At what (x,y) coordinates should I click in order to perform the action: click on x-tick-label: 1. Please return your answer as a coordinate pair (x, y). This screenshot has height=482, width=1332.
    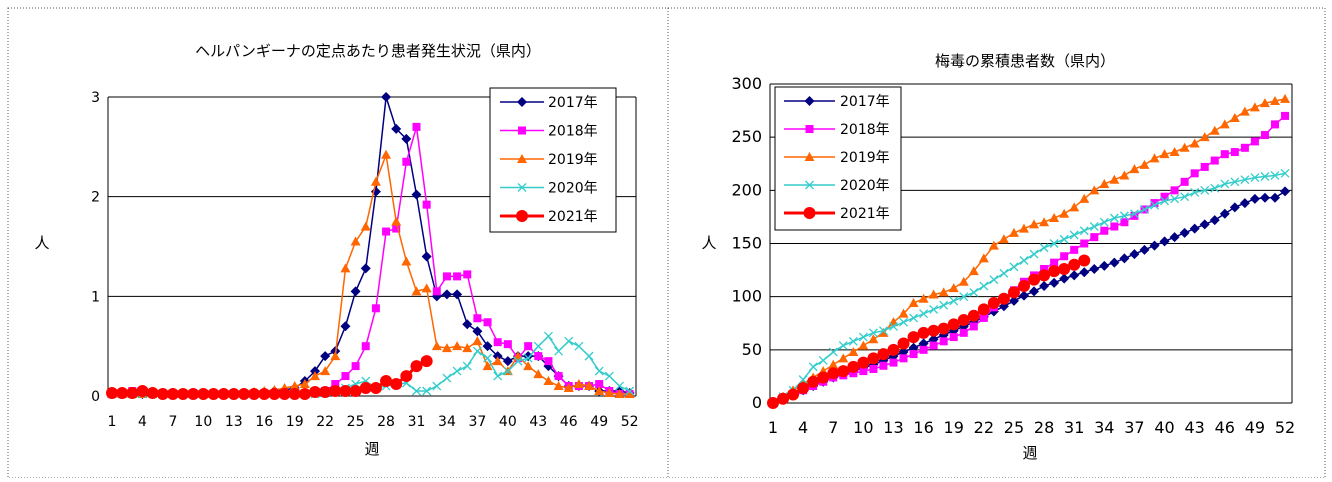
    Looking at the image, I should click on (773, 427).